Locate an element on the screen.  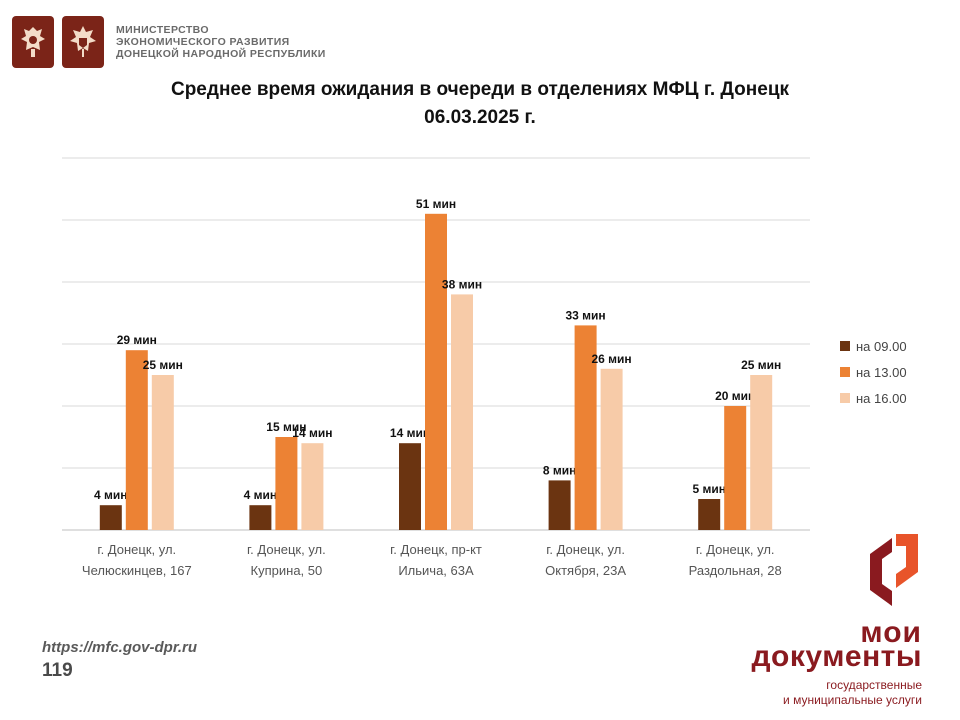
category-label: Раздольная, 28 is located at coordinates (735, 570).